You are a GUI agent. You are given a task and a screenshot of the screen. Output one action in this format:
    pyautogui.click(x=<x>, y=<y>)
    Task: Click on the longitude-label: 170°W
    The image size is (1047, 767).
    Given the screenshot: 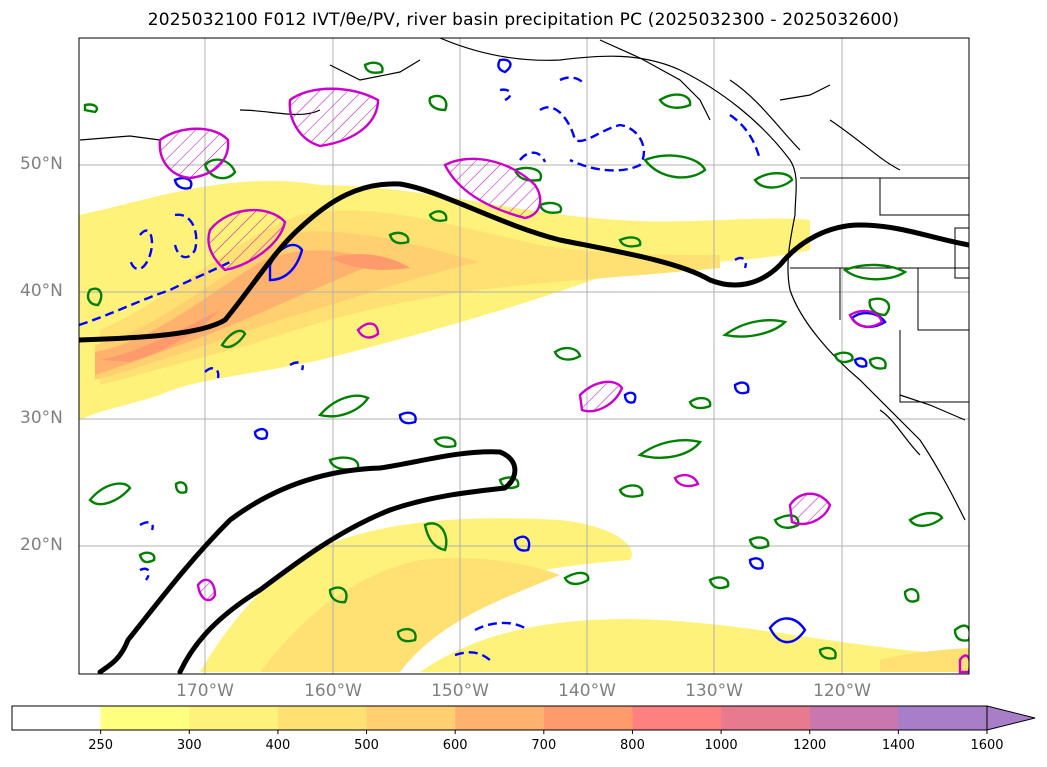 What is the action you would take?
    pyautogui.click(x=205, y=691)
    